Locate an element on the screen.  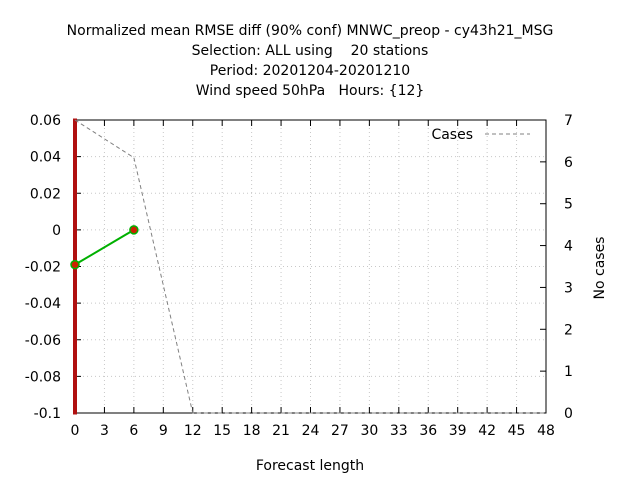
y2-tick-label: 1 is located at coordinates (568, 372).